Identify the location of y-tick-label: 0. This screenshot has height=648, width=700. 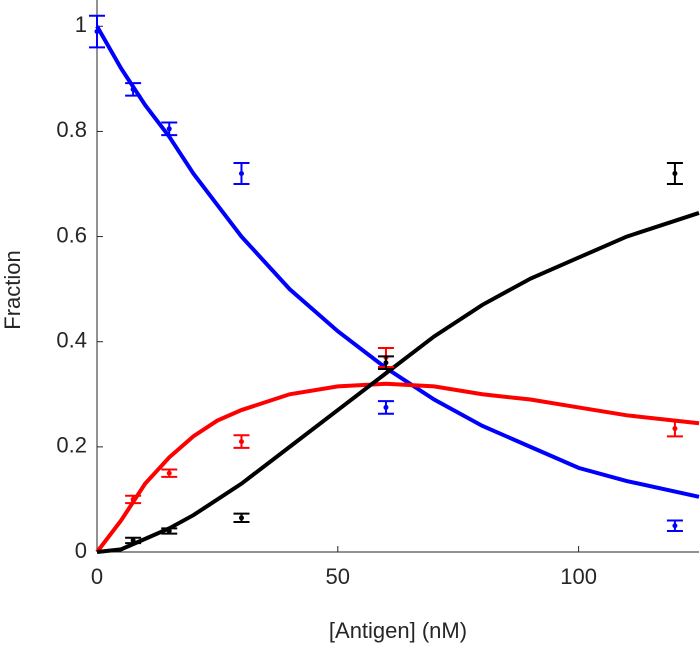
(81, 550).